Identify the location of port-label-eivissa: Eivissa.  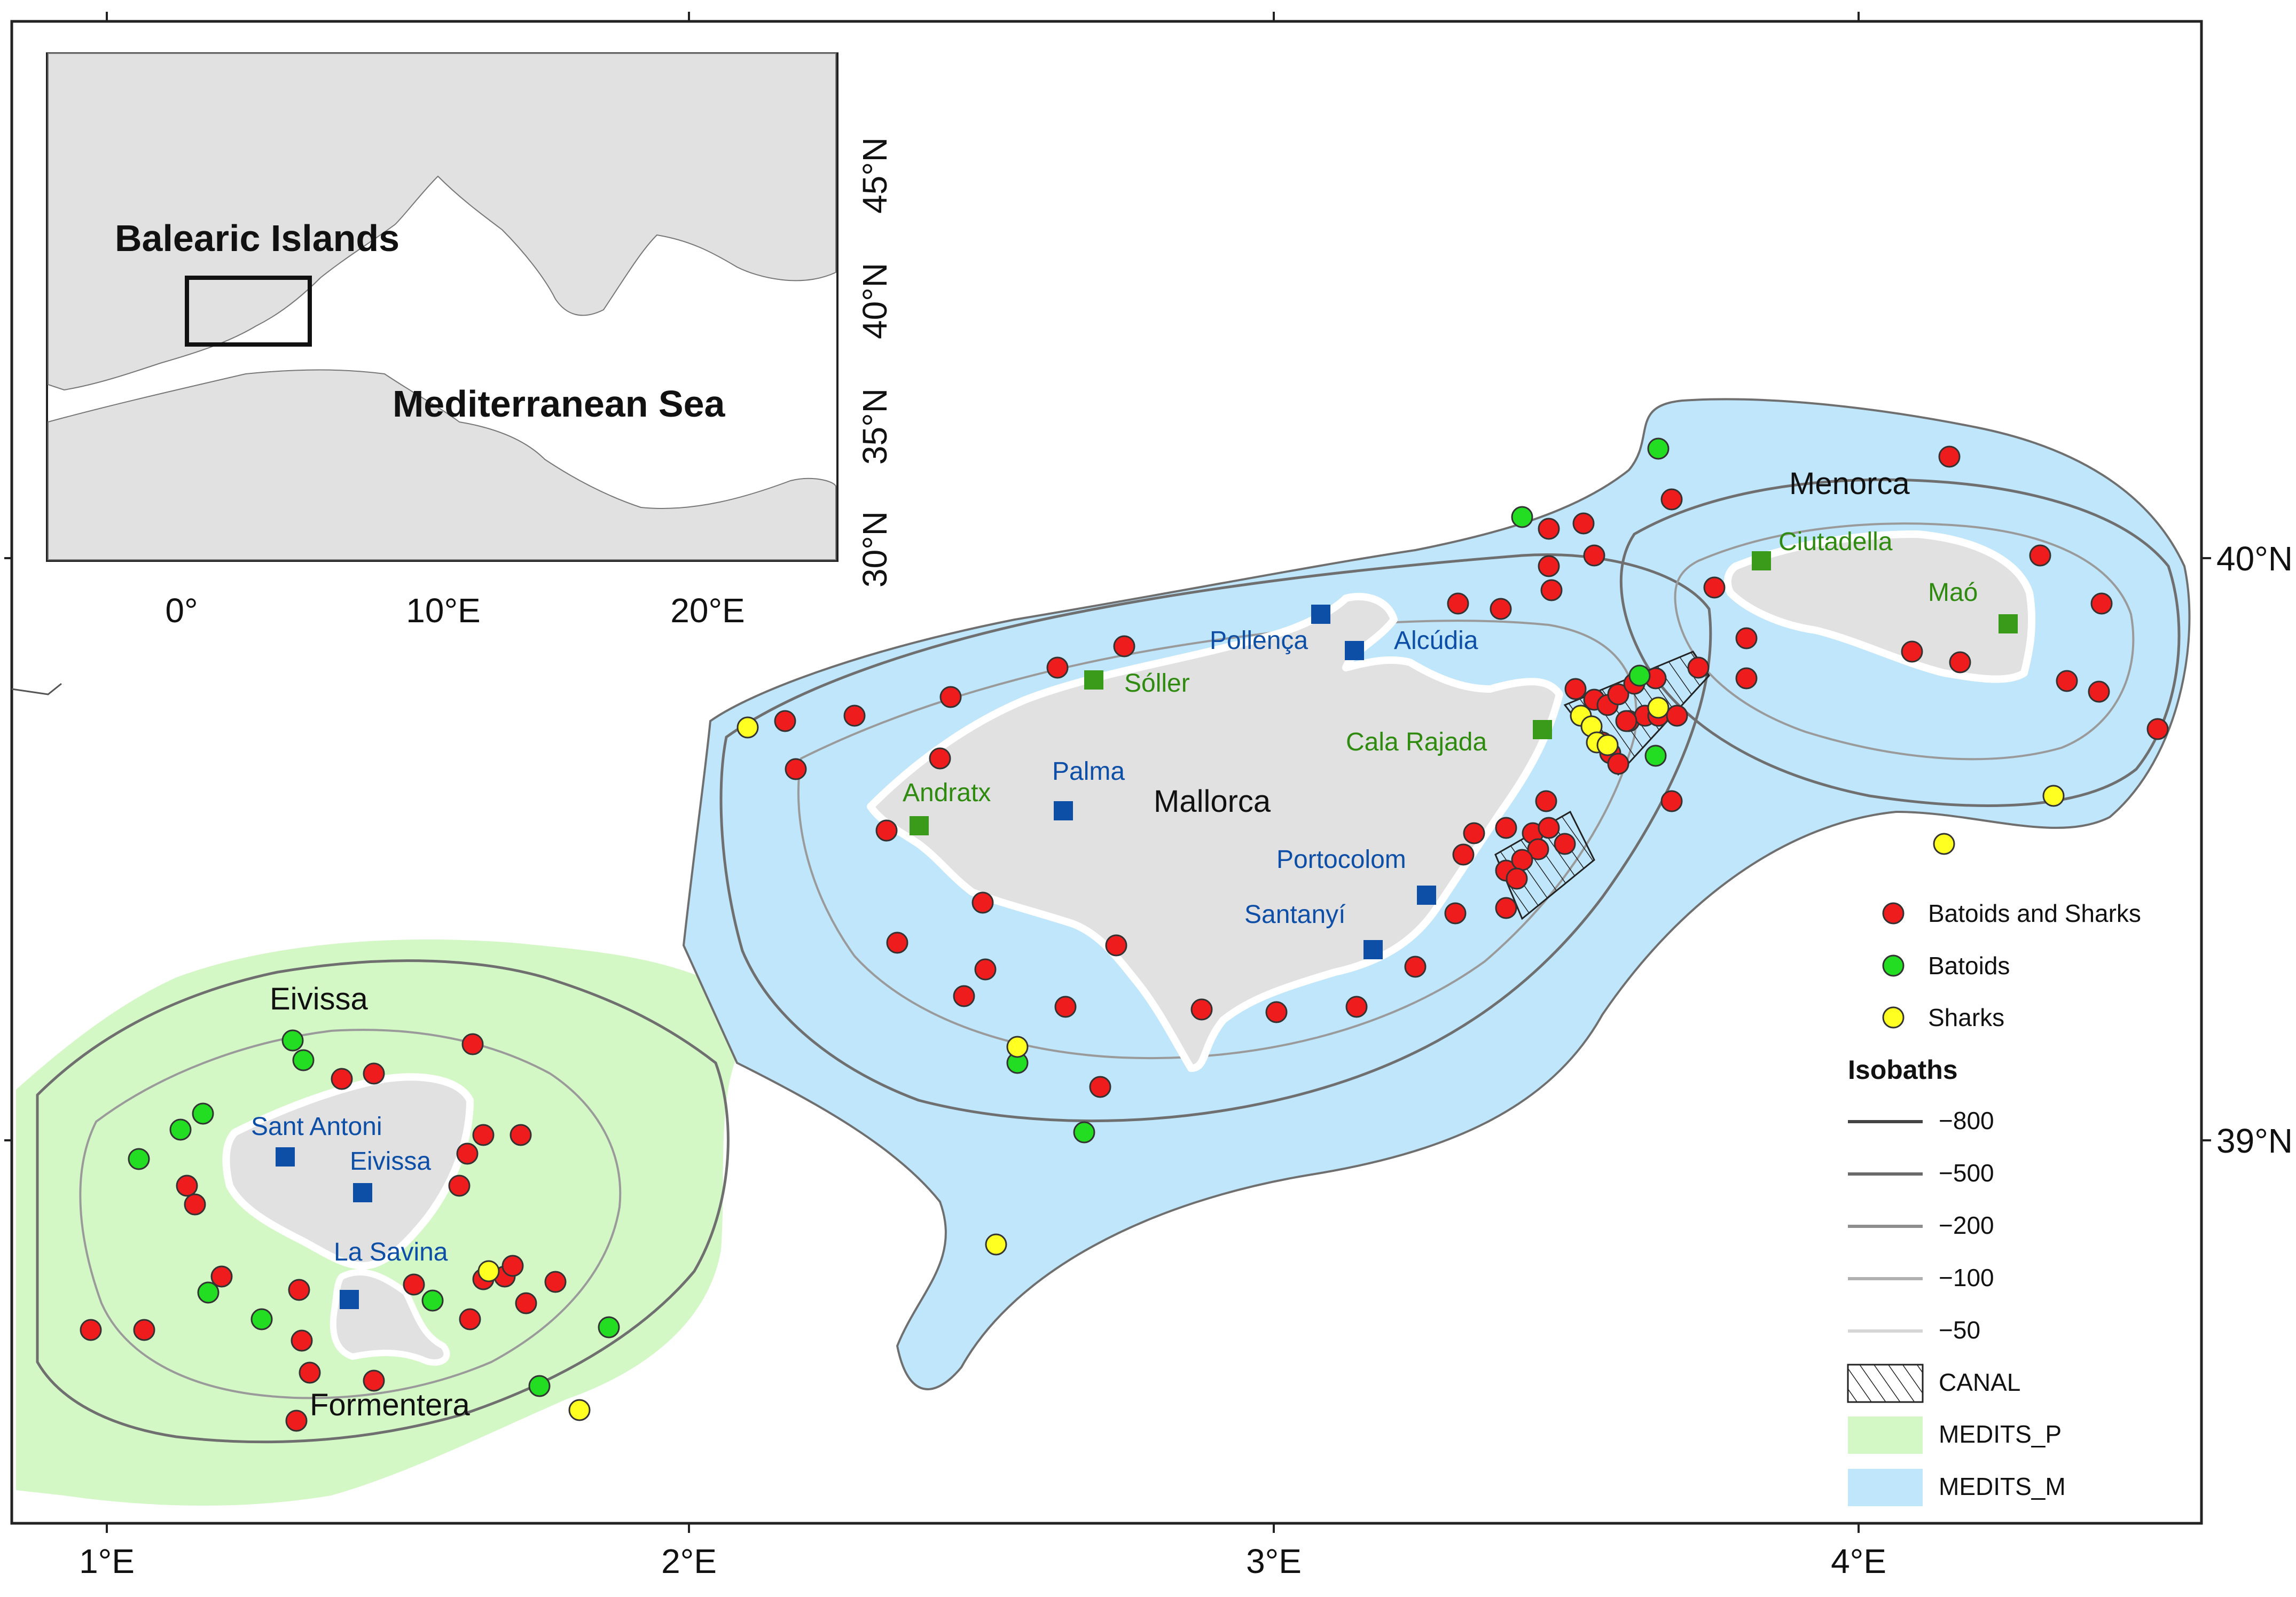
(390, 1161).